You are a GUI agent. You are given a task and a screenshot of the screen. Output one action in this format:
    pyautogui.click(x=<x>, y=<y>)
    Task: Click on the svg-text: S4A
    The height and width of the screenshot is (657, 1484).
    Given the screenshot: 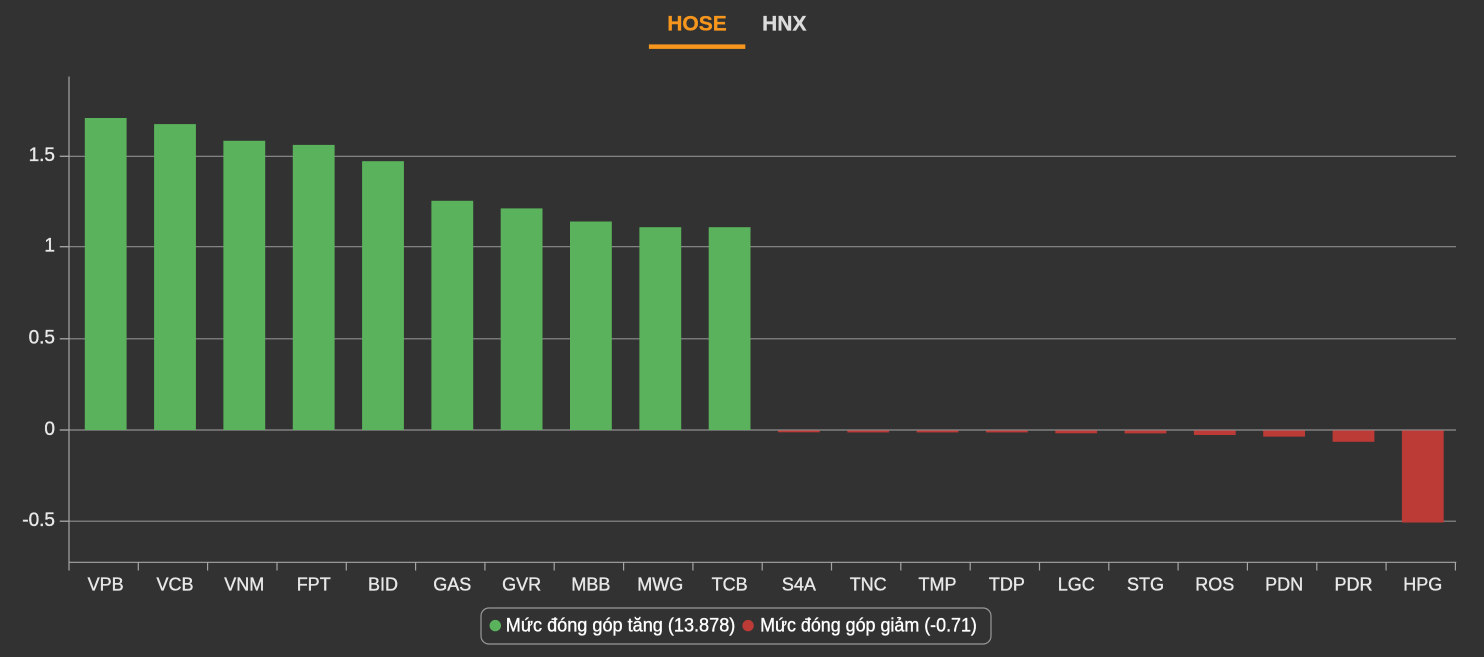 What is the action you would take?
    pyautogui.click(x=799, y=585)
    